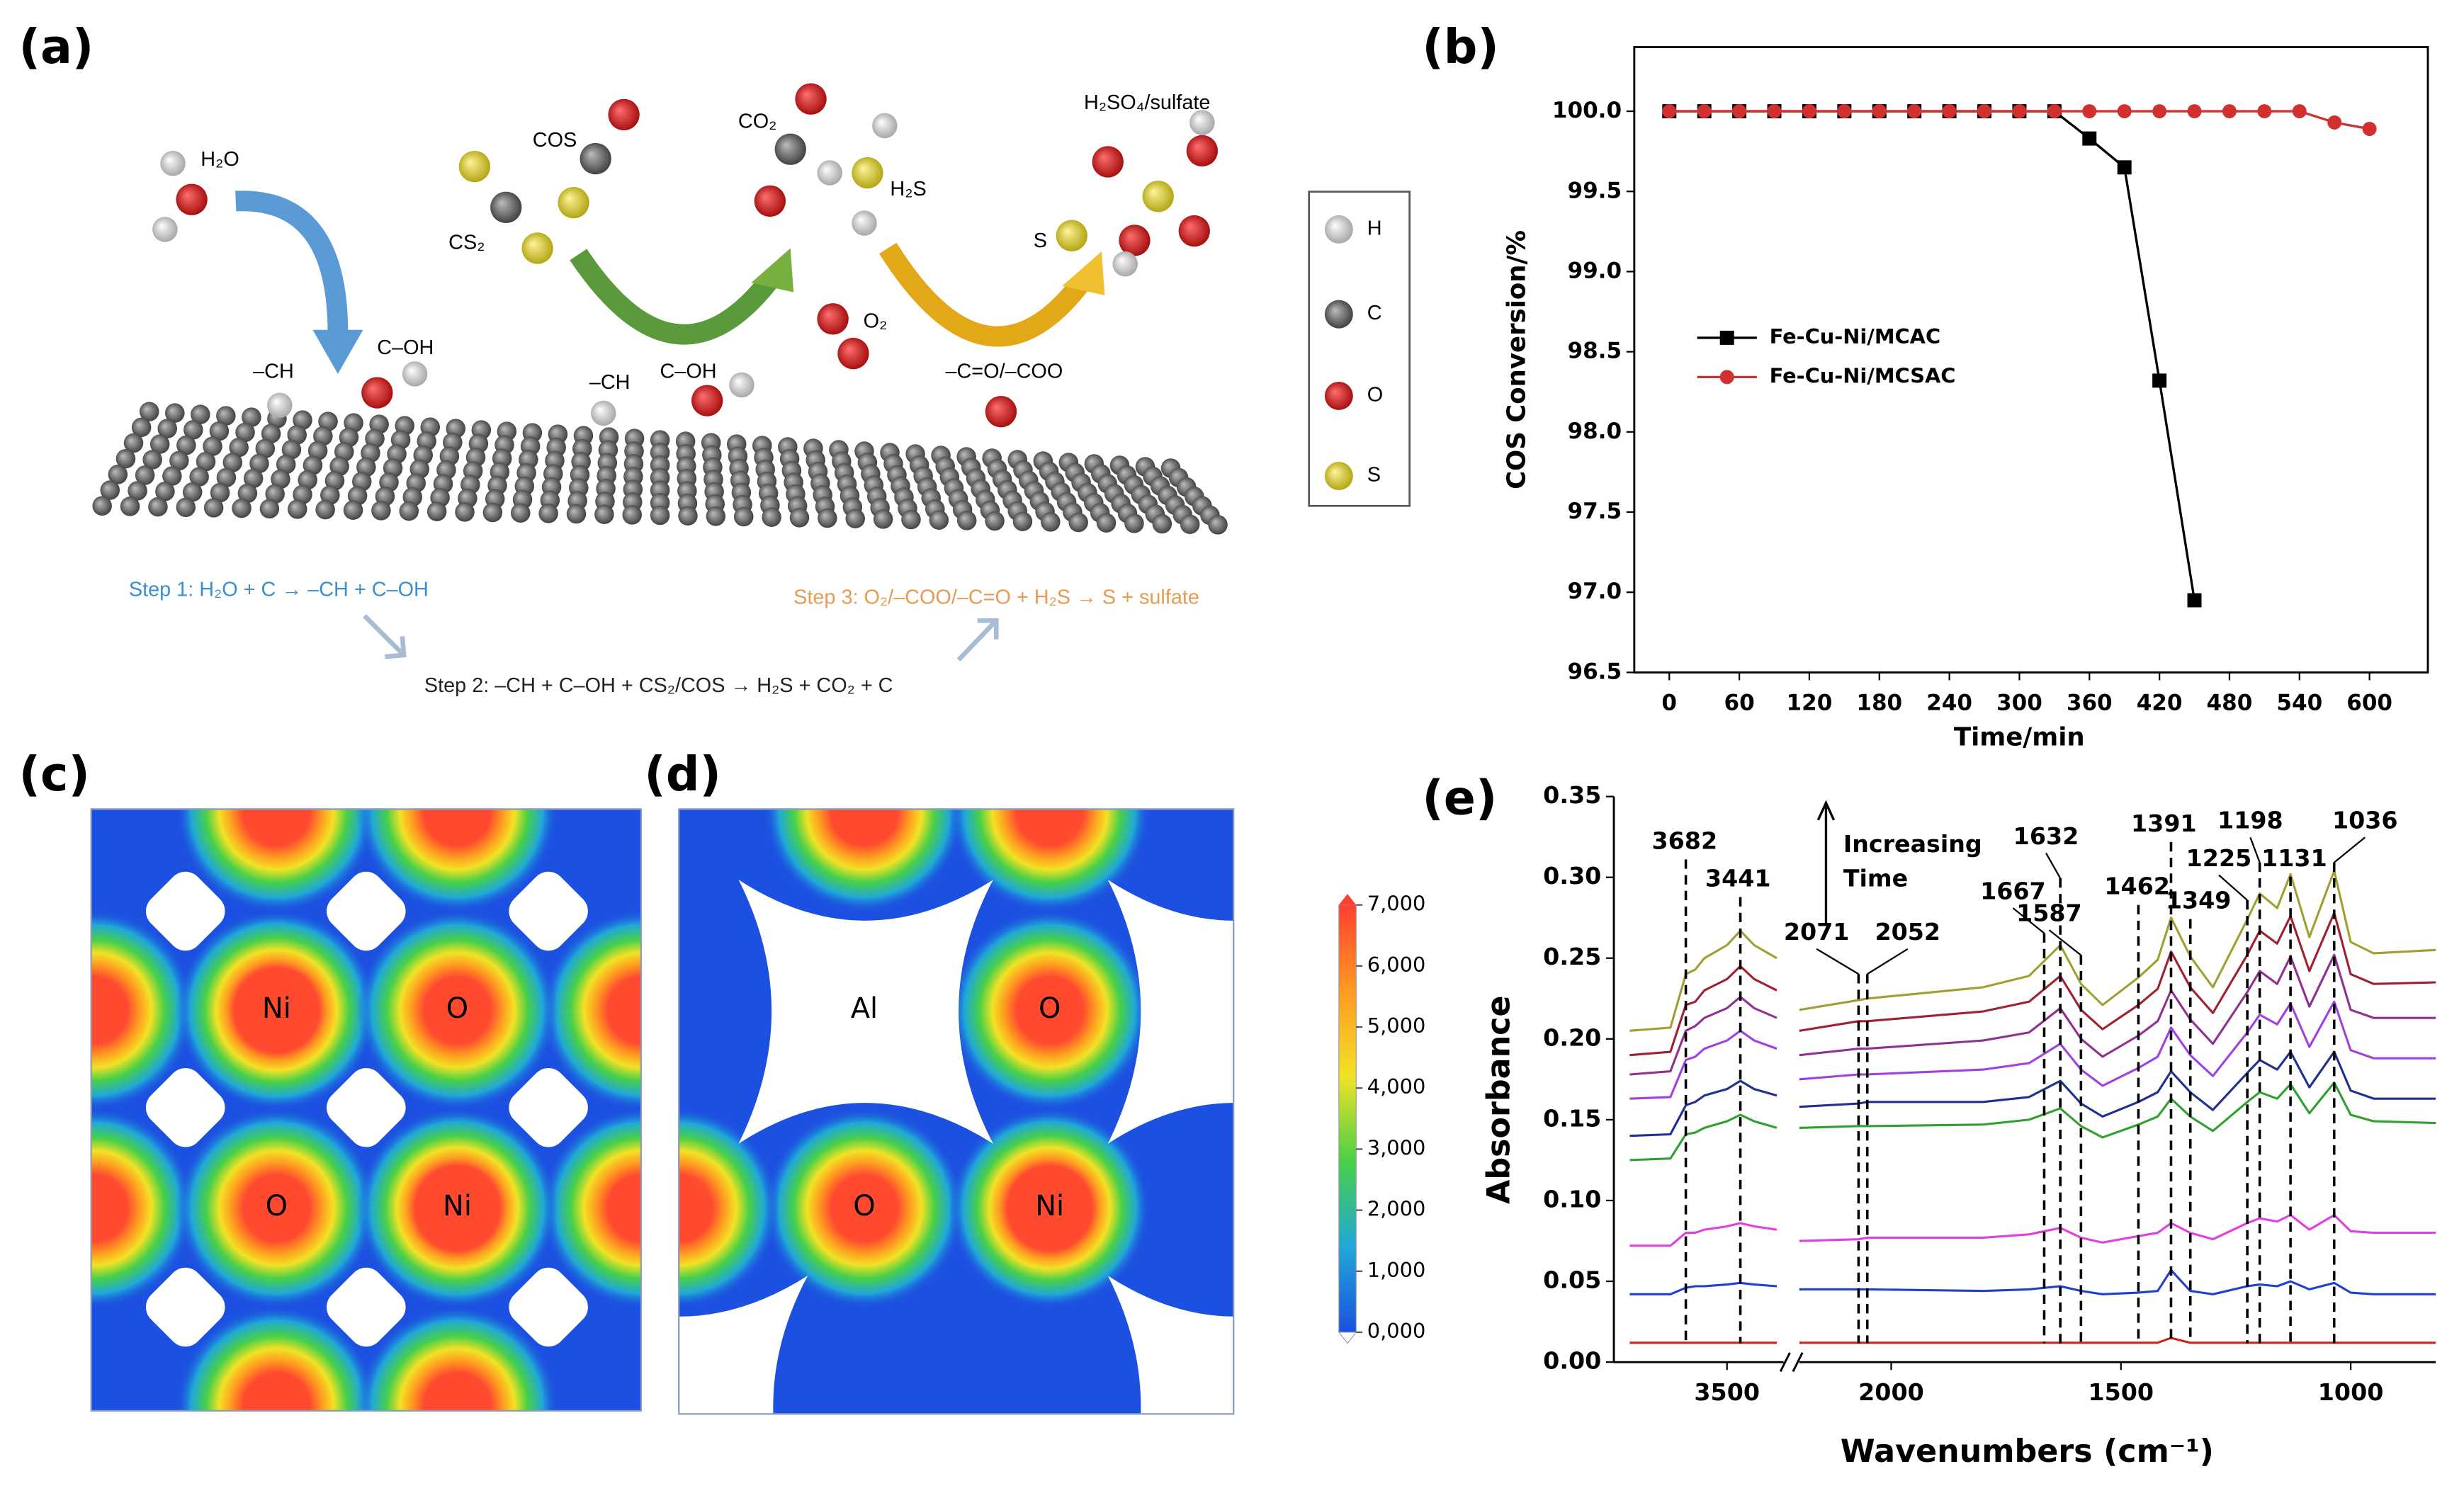 Image resolution: width=2464 pixels, height=1498 pixels. What do you see at coordinates (1572, 1361) in the screenshot?
I see `y-tick-label: 0.00` at bounding box center [1572, 1361].